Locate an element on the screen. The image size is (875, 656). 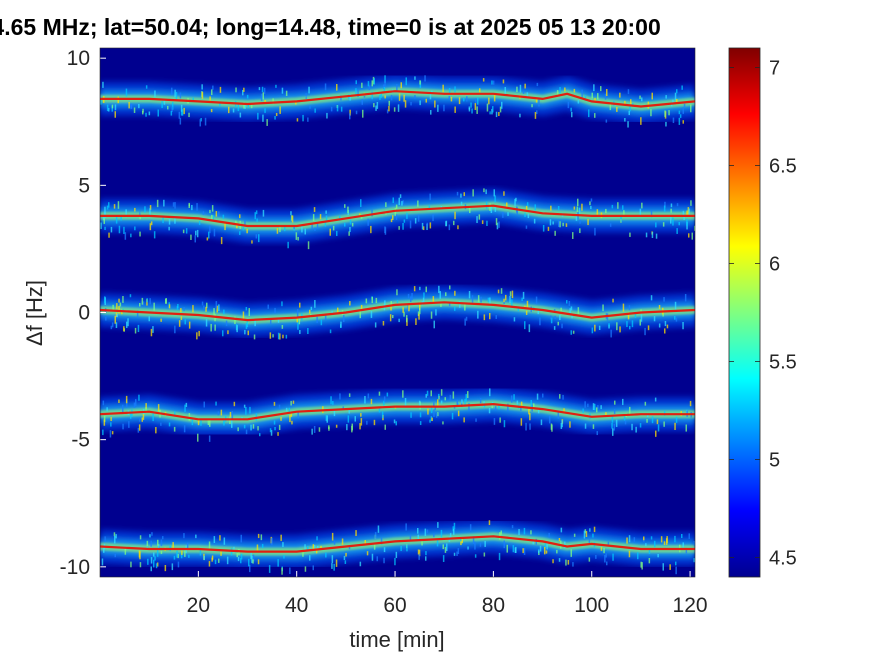
colorbar-tick-label: 5.5 is located at coordinates (783, 362).